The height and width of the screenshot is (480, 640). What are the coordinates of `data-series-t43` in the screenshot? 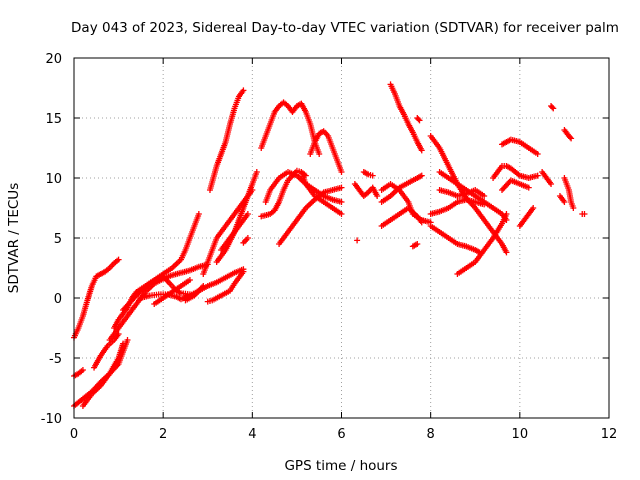 It's located at (547, 178).